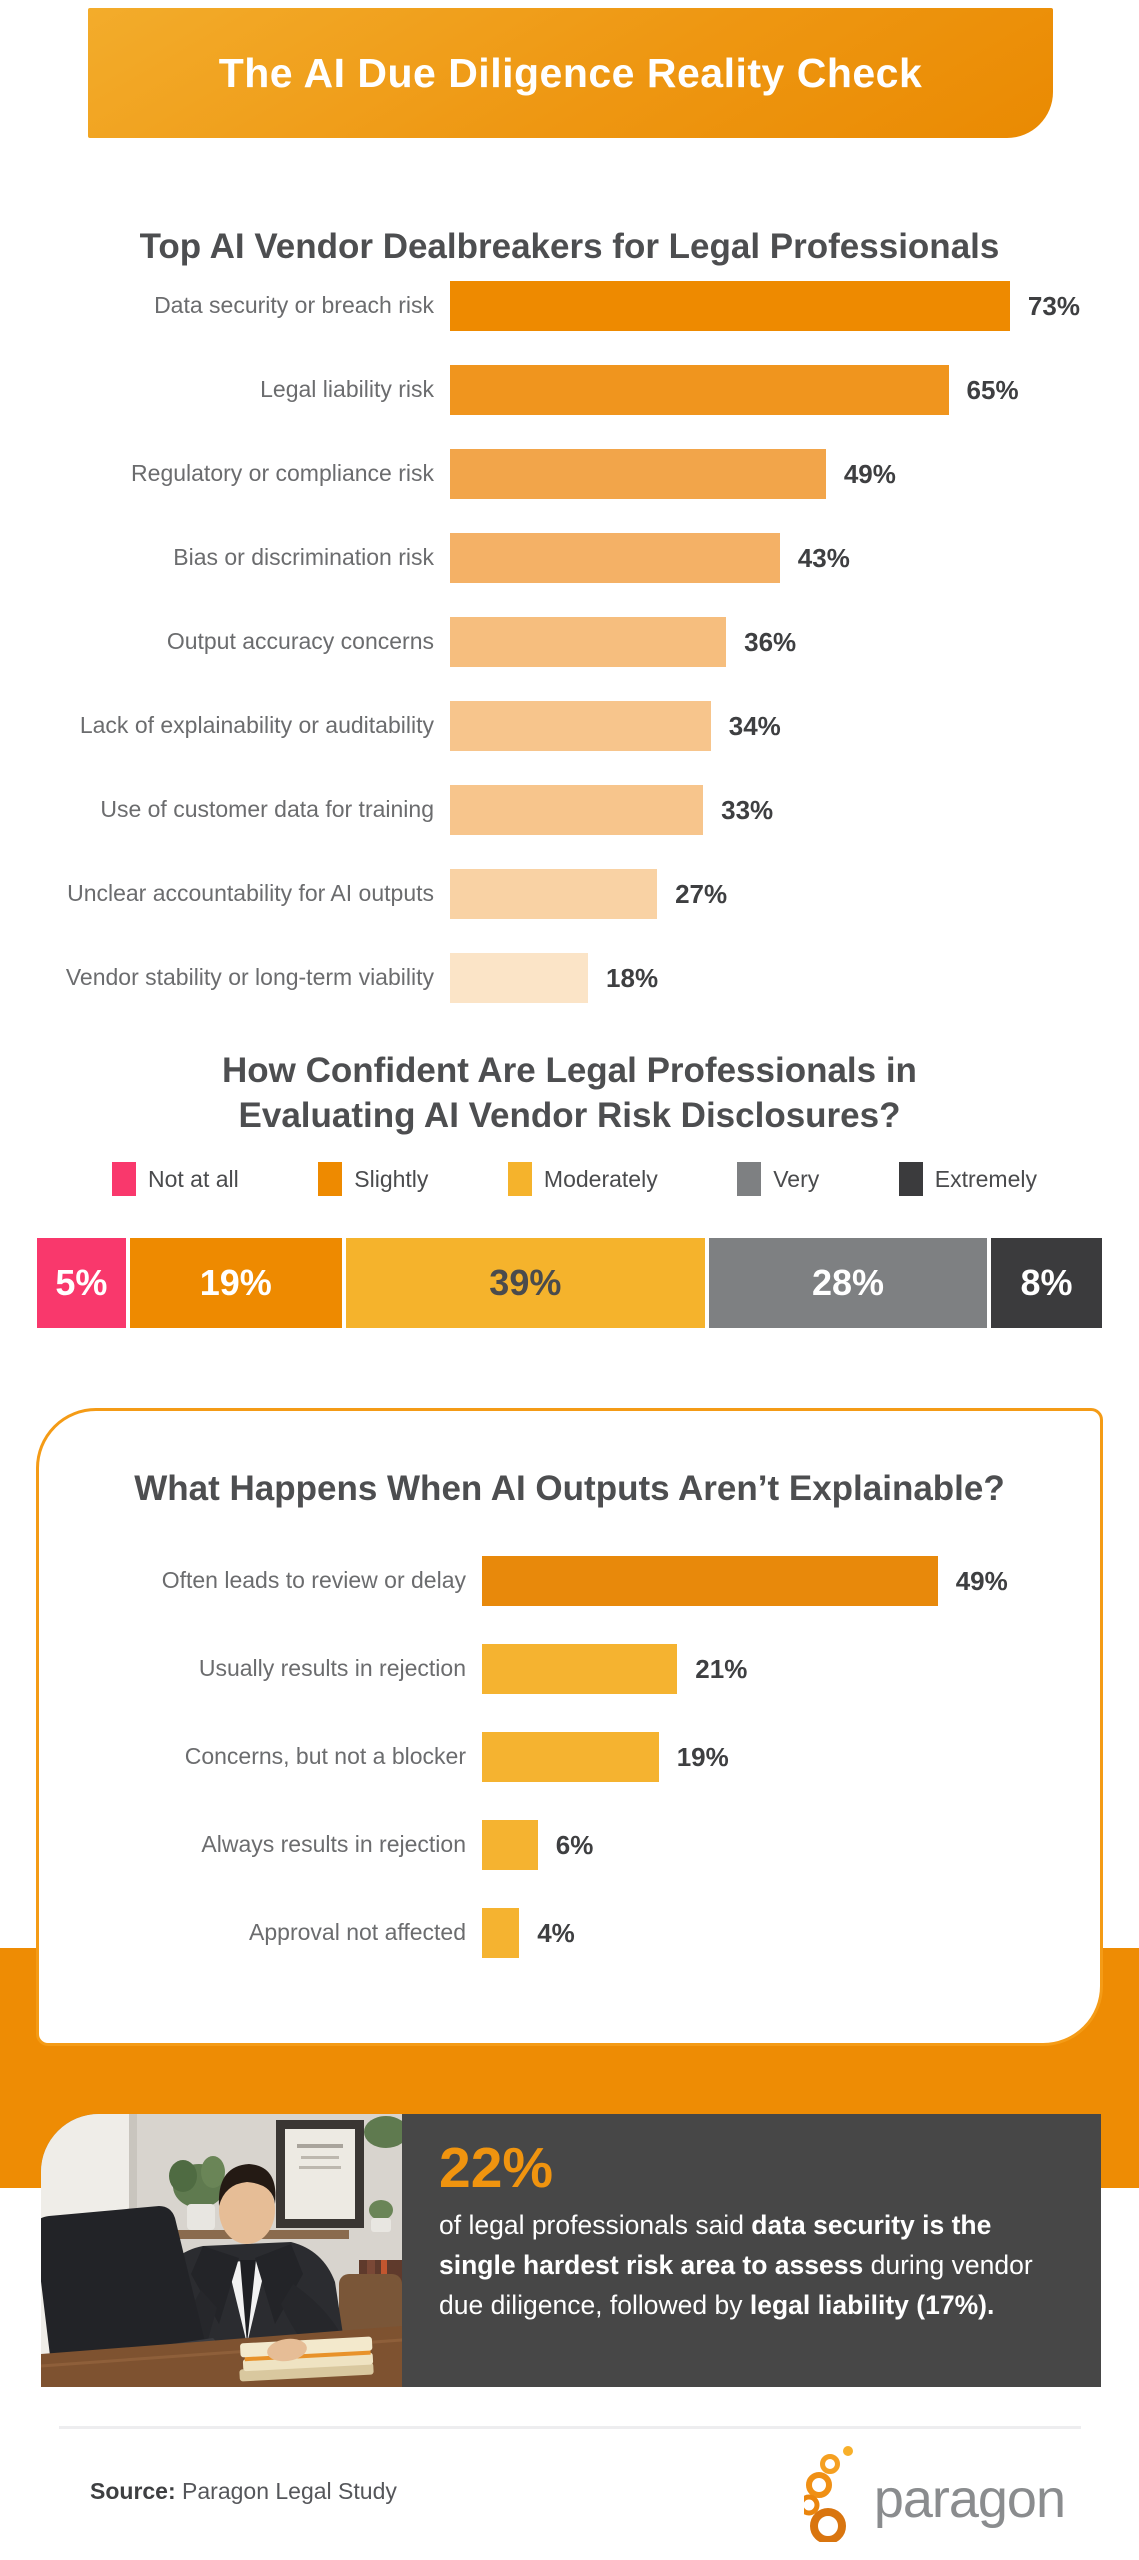 This screenshot has width=1139, height=2560. I want to click on bar-row: Legal liability risk 65%, so click(569, 390).